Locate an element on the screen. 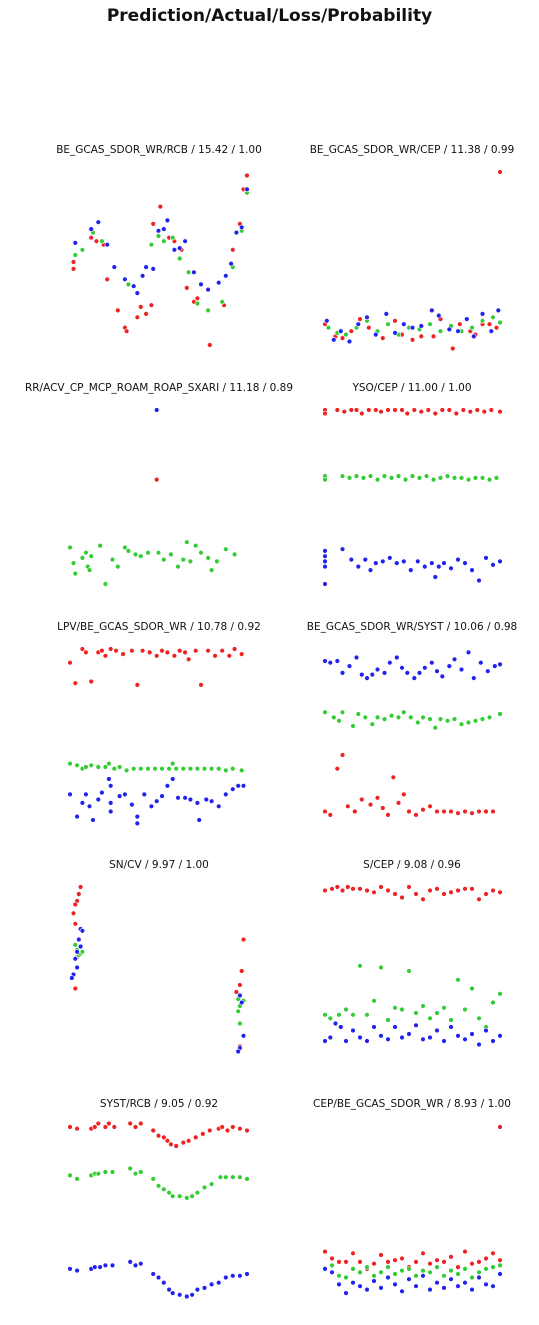 This screenshot has width=539, height=1325. panel-title: BE_GCAS_SDOR_WR/SYST / 10.06 / 0.98 is located at coordinates (412, 627).